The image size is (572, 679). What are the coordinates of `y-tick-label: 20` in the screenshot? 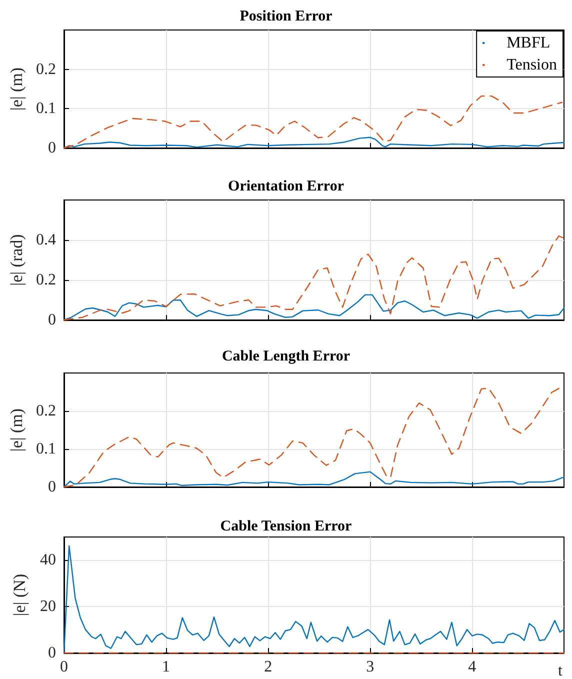 It's located at (48, 607).